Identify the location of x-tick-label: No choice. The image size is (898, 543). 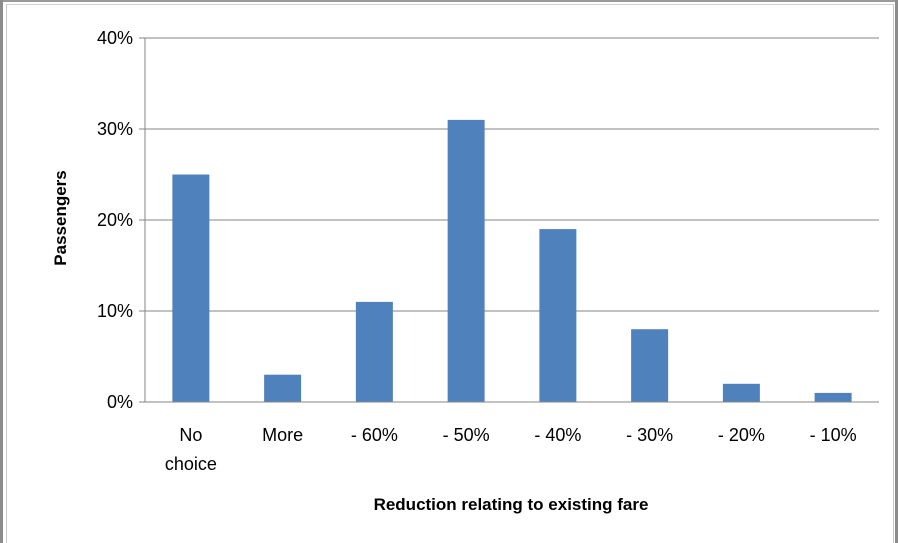
(191, 449).